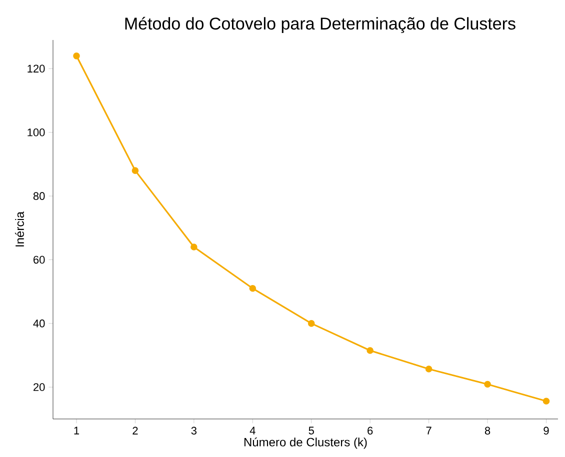 This screenshot has height=457, width=565. What do you see at coordinates (36, 132) in the screenshot?
I see `y-tick-label: 100` at bounding box center [36, 132].